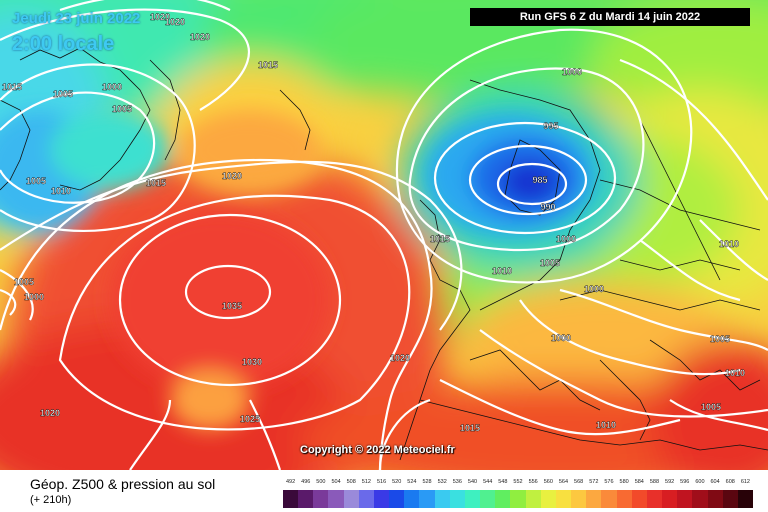 This screenshot has height=512, width=768. Describe the element at coordinates (457, 482) in the screenshot. I see `scale-tick-label: 536` at that location.